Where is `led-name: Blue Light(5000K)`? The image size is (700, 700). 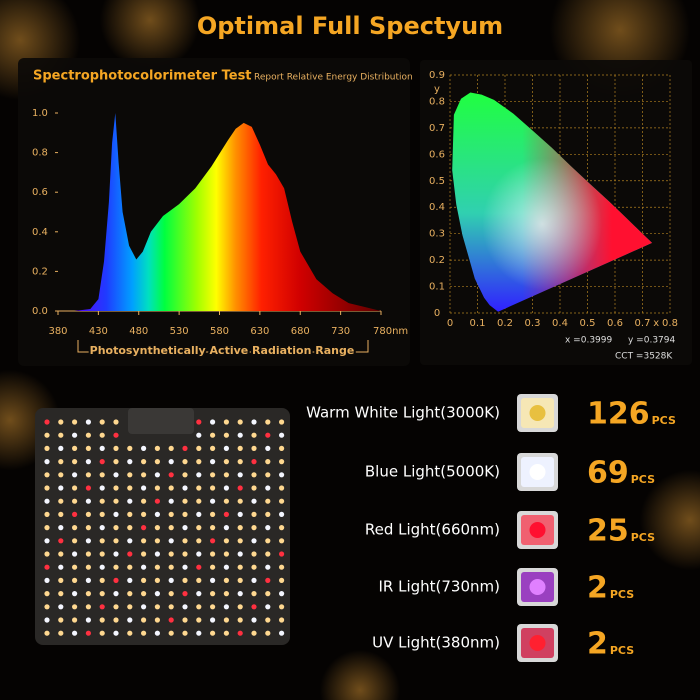 led-name: Blue Light(5000K) is located at coordinates (432, 472).